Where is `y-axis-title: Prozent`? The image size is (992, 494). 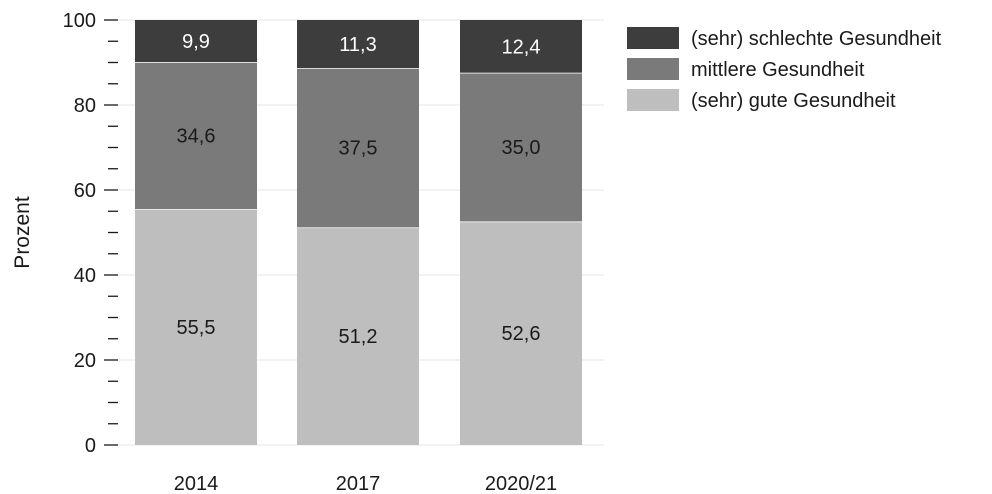
y-axis-title: Prozent is located at coordinates (22, 232).